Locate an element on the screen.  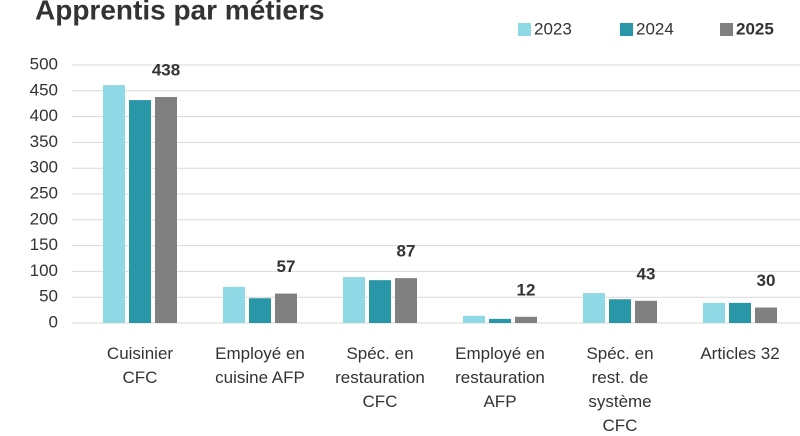
x-tick-label: Employé en restauration AFP is located at coordinates (500, 377).